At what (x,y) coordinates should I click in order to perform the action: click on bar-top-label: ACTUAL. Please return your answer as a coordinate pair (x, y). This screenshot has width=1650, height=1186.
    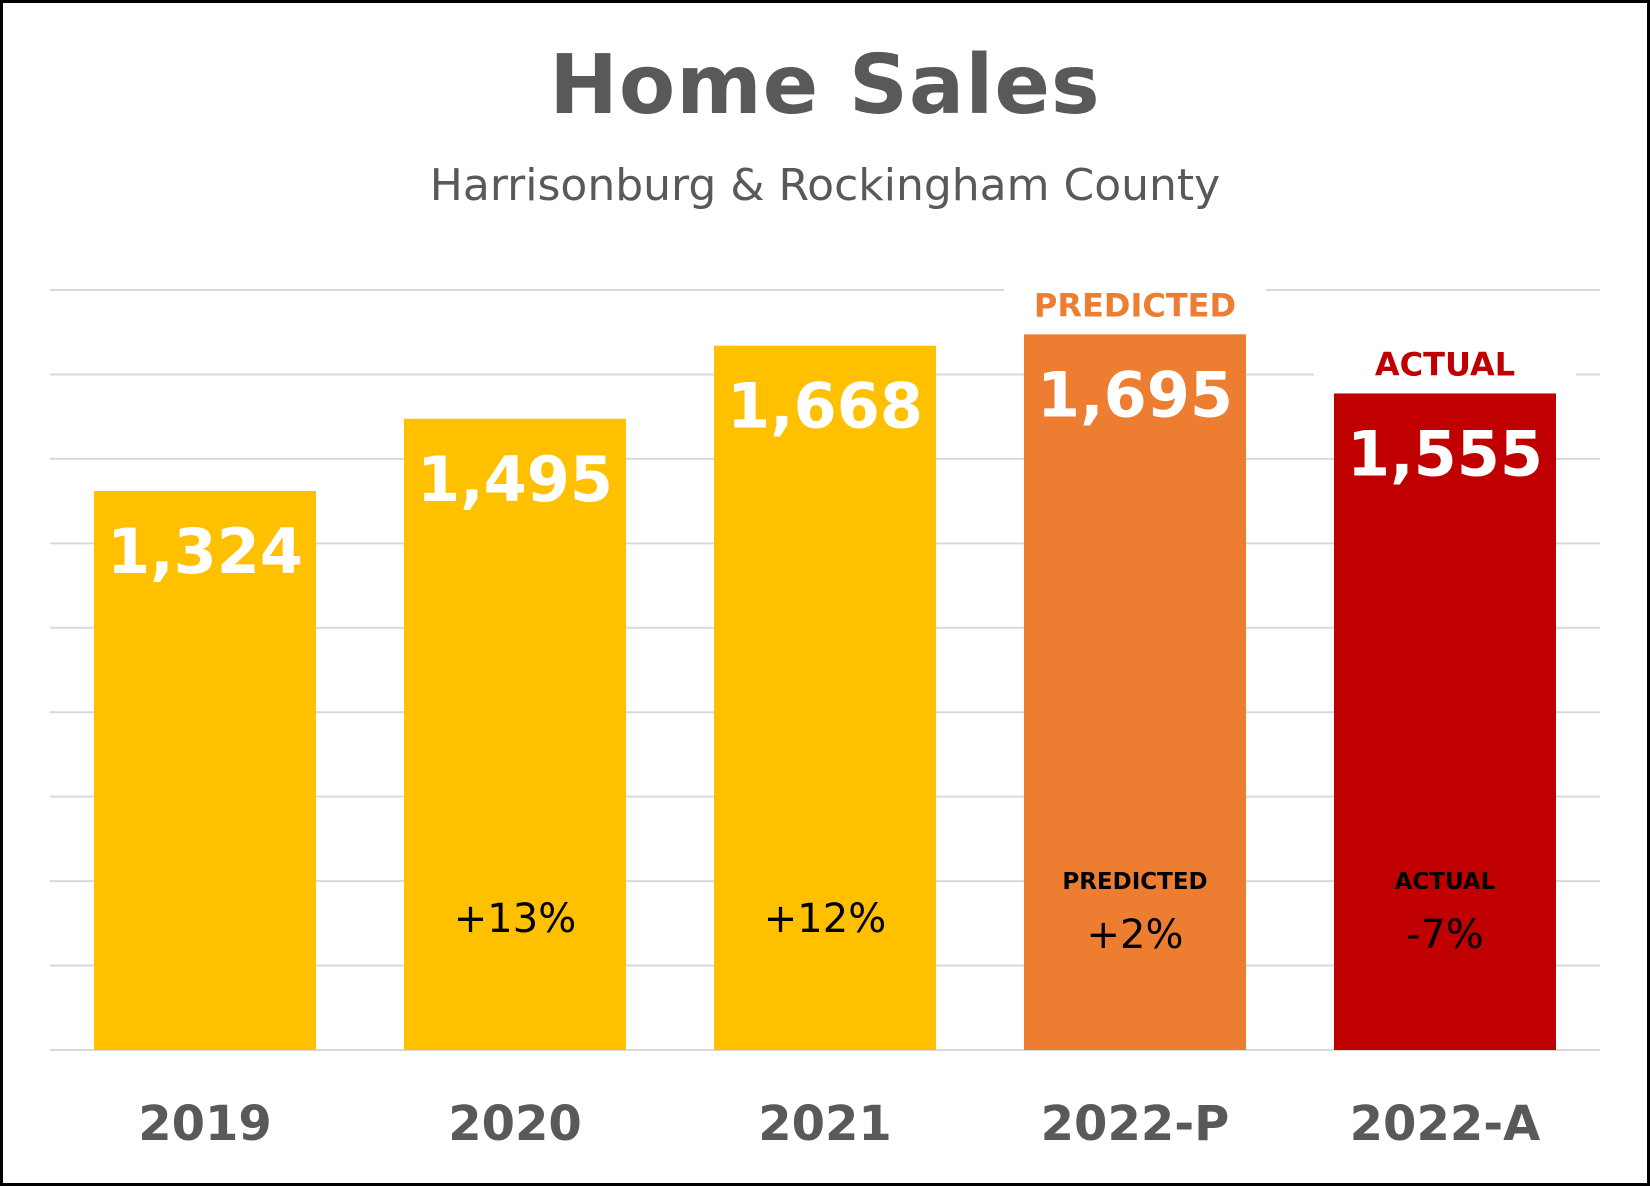
    Looking at the image, I should click on (1445, 364).